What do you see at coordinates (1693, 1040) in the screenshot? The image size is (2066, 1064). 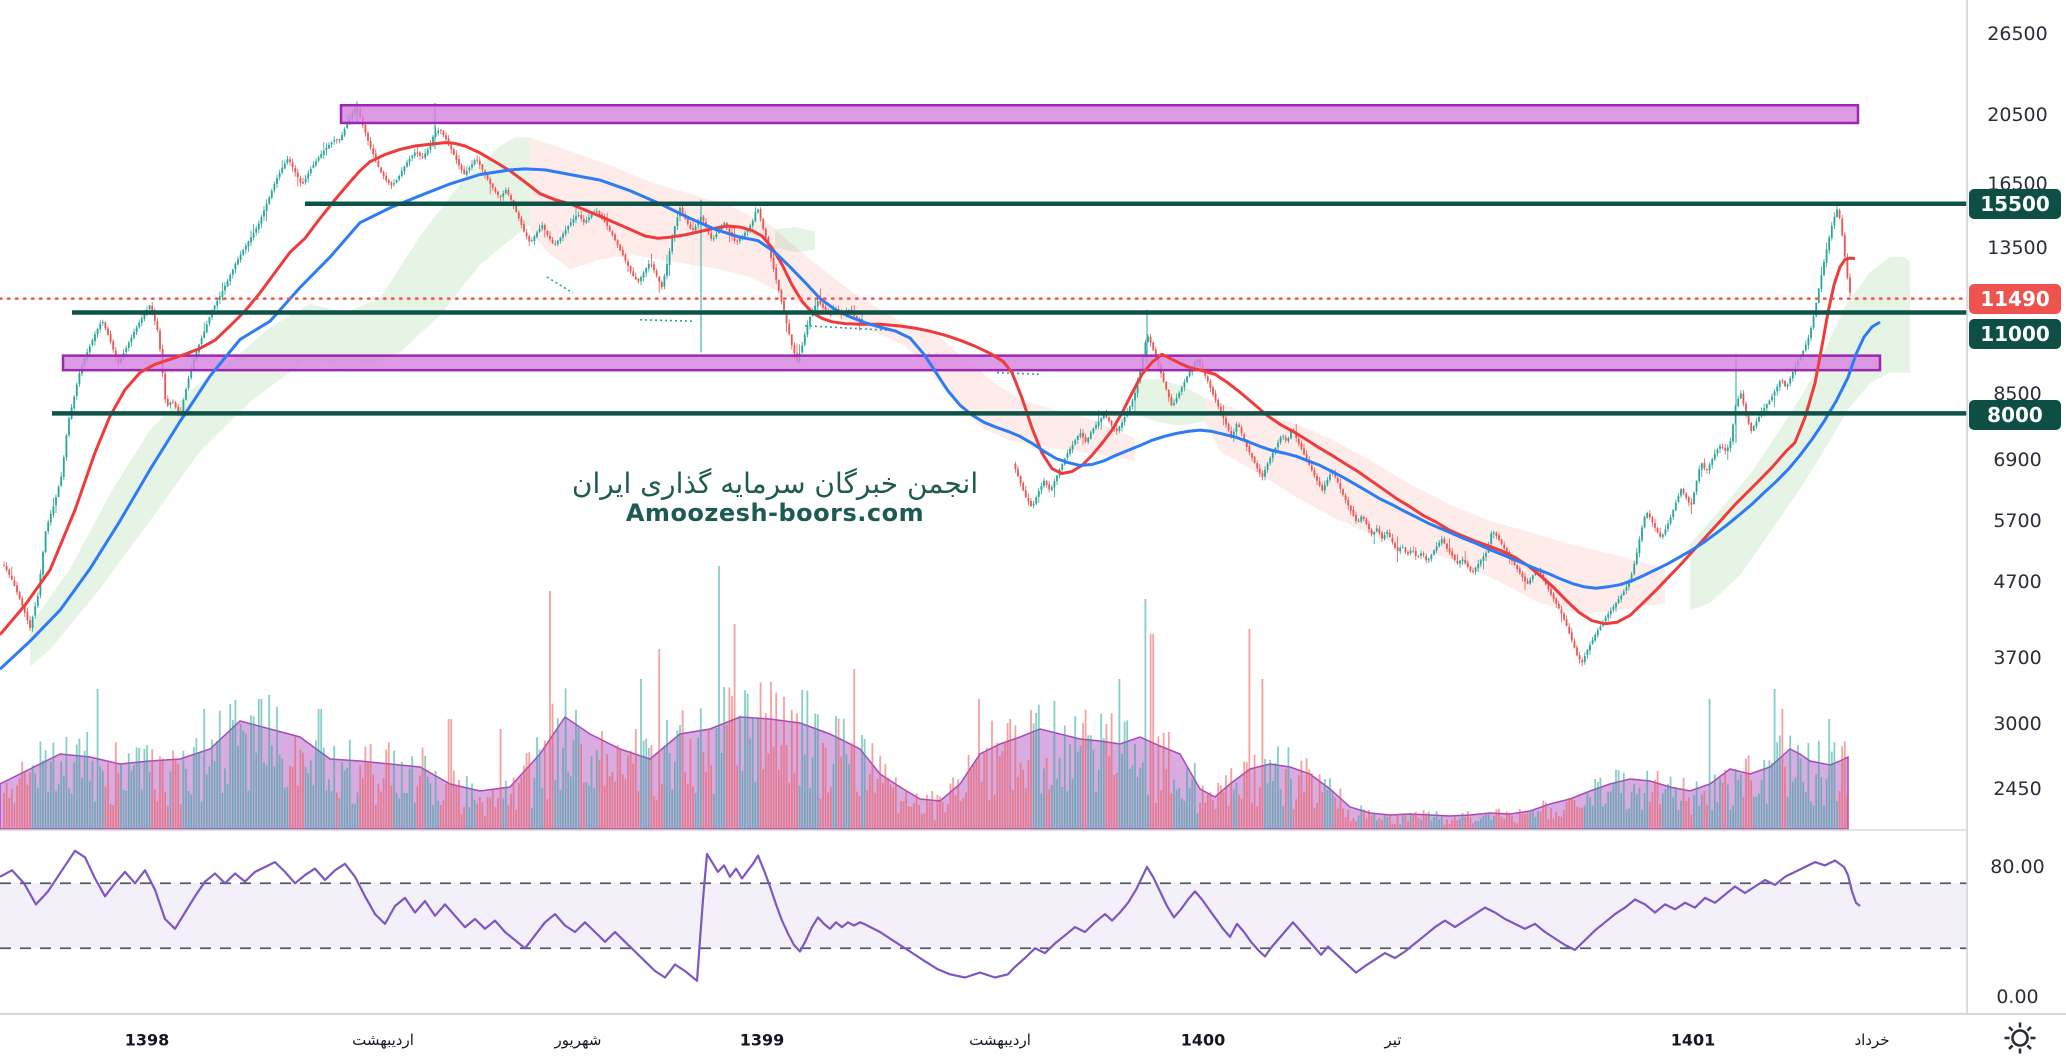 I see `time-axis-label: 1401` at bounding box center [1693, 1040].